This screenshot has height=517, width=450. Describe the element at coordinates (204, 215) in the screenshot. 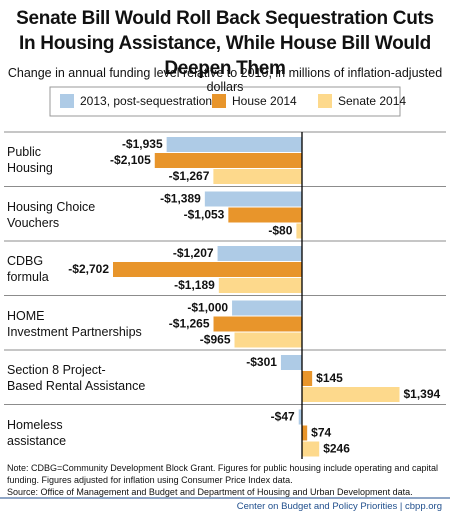

I see `value-label: -$1,053` at that location.